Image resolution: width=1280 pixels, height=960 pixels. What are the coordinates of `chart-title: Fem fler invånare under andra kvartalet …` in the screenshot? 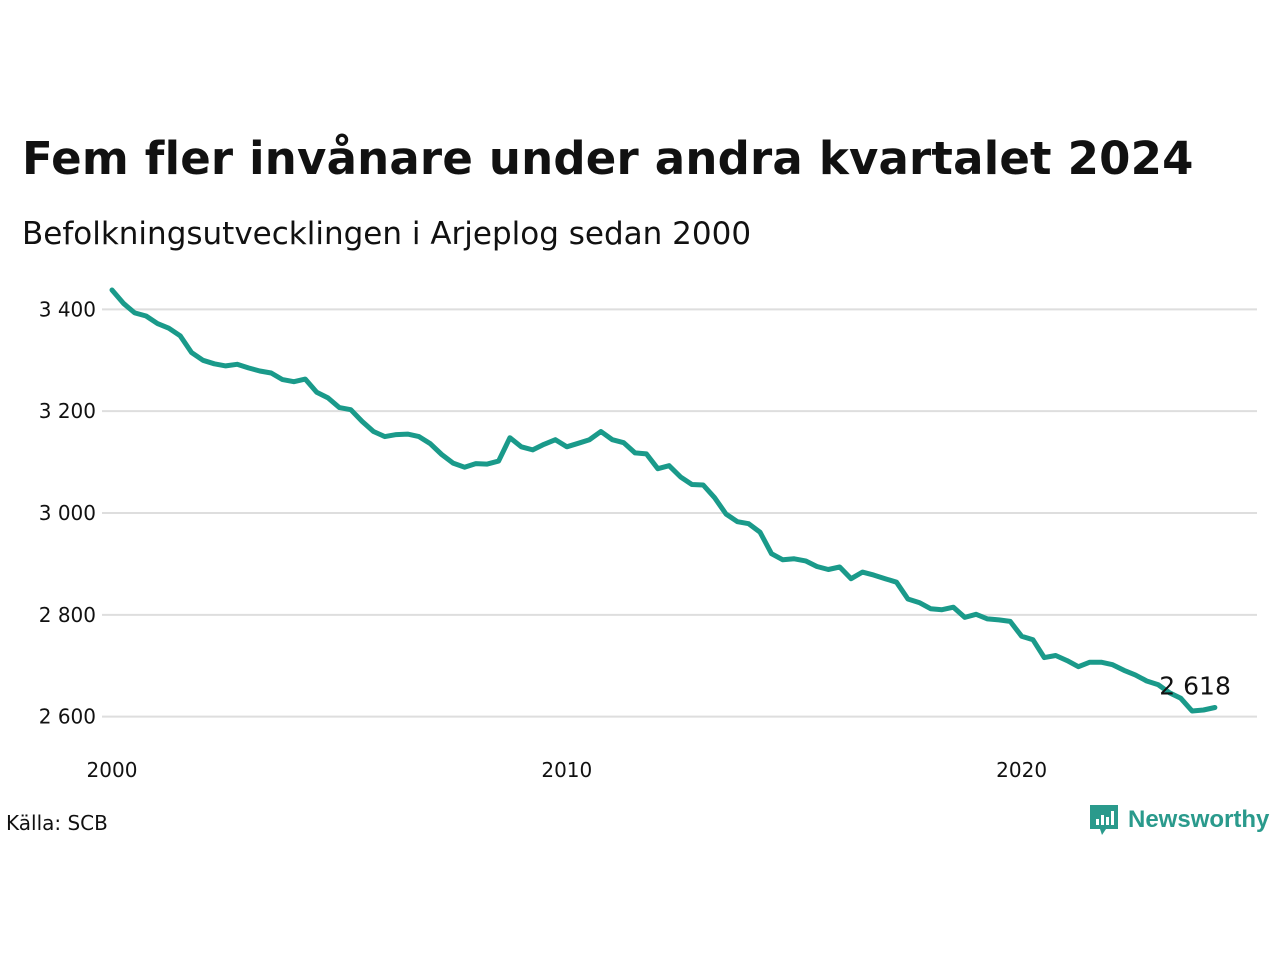 It's located at (608, 158).